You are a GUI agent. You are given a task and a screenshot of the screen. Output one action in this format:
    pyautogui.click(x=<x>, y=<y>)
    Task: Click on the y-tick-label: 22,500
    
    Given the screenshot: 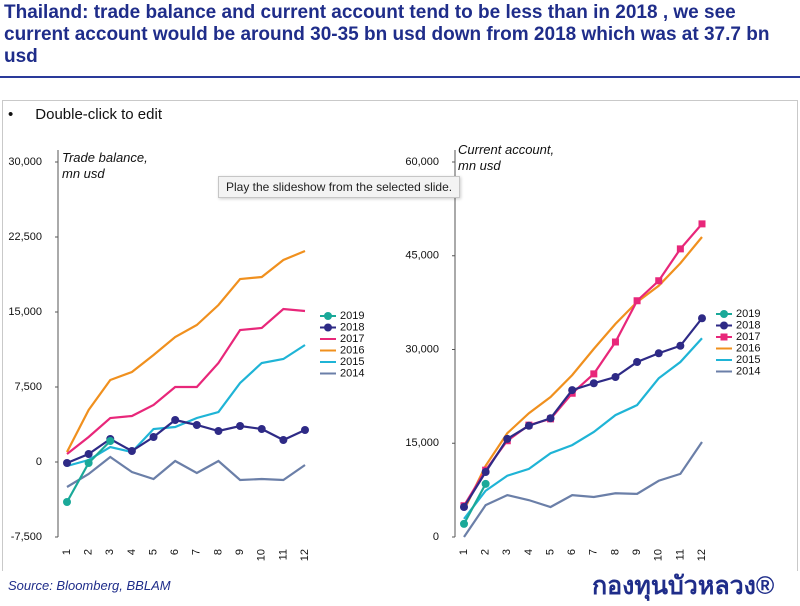 What is the action you would take?
    pyautogui.click(x=25, y=237)
    